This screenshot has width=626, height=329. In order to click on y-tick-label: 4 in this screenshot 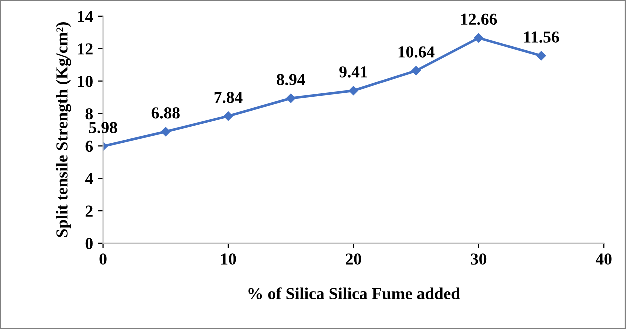, I will do `click(89, 178)`.